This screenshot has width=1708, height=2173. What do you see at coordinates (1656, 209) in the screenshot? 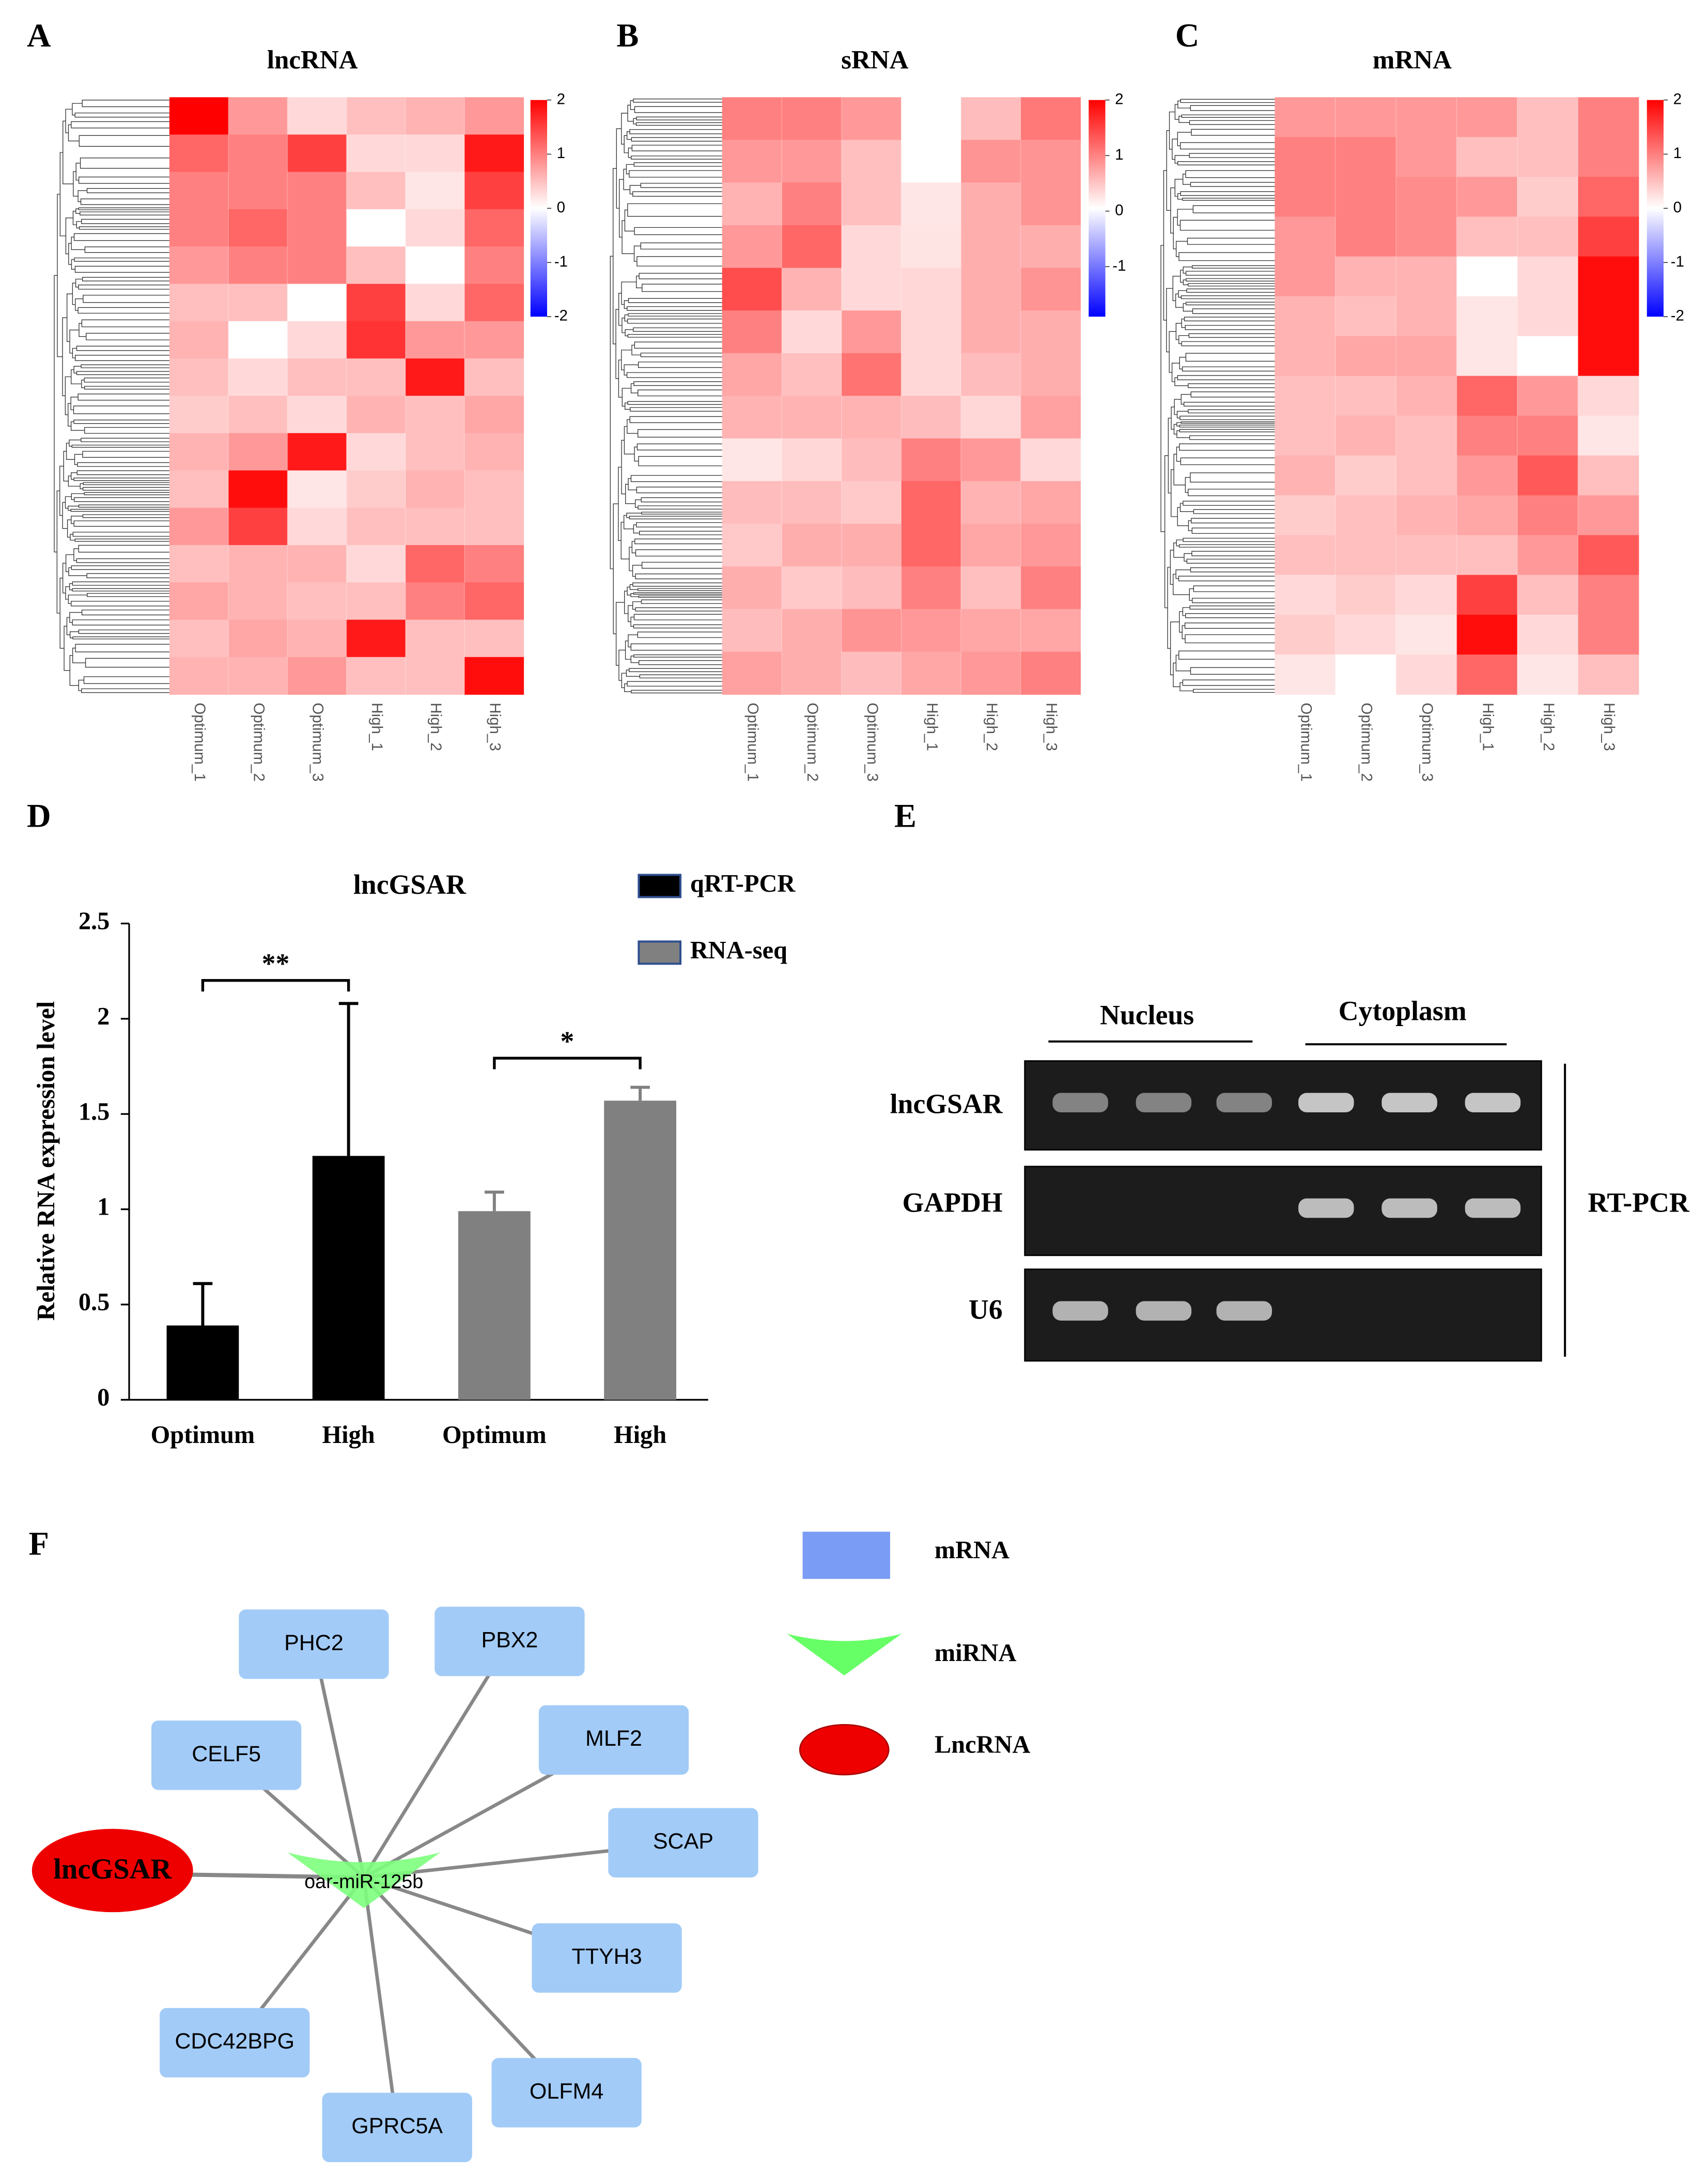
I see `colorbar` at bounding box center [1656, 209].